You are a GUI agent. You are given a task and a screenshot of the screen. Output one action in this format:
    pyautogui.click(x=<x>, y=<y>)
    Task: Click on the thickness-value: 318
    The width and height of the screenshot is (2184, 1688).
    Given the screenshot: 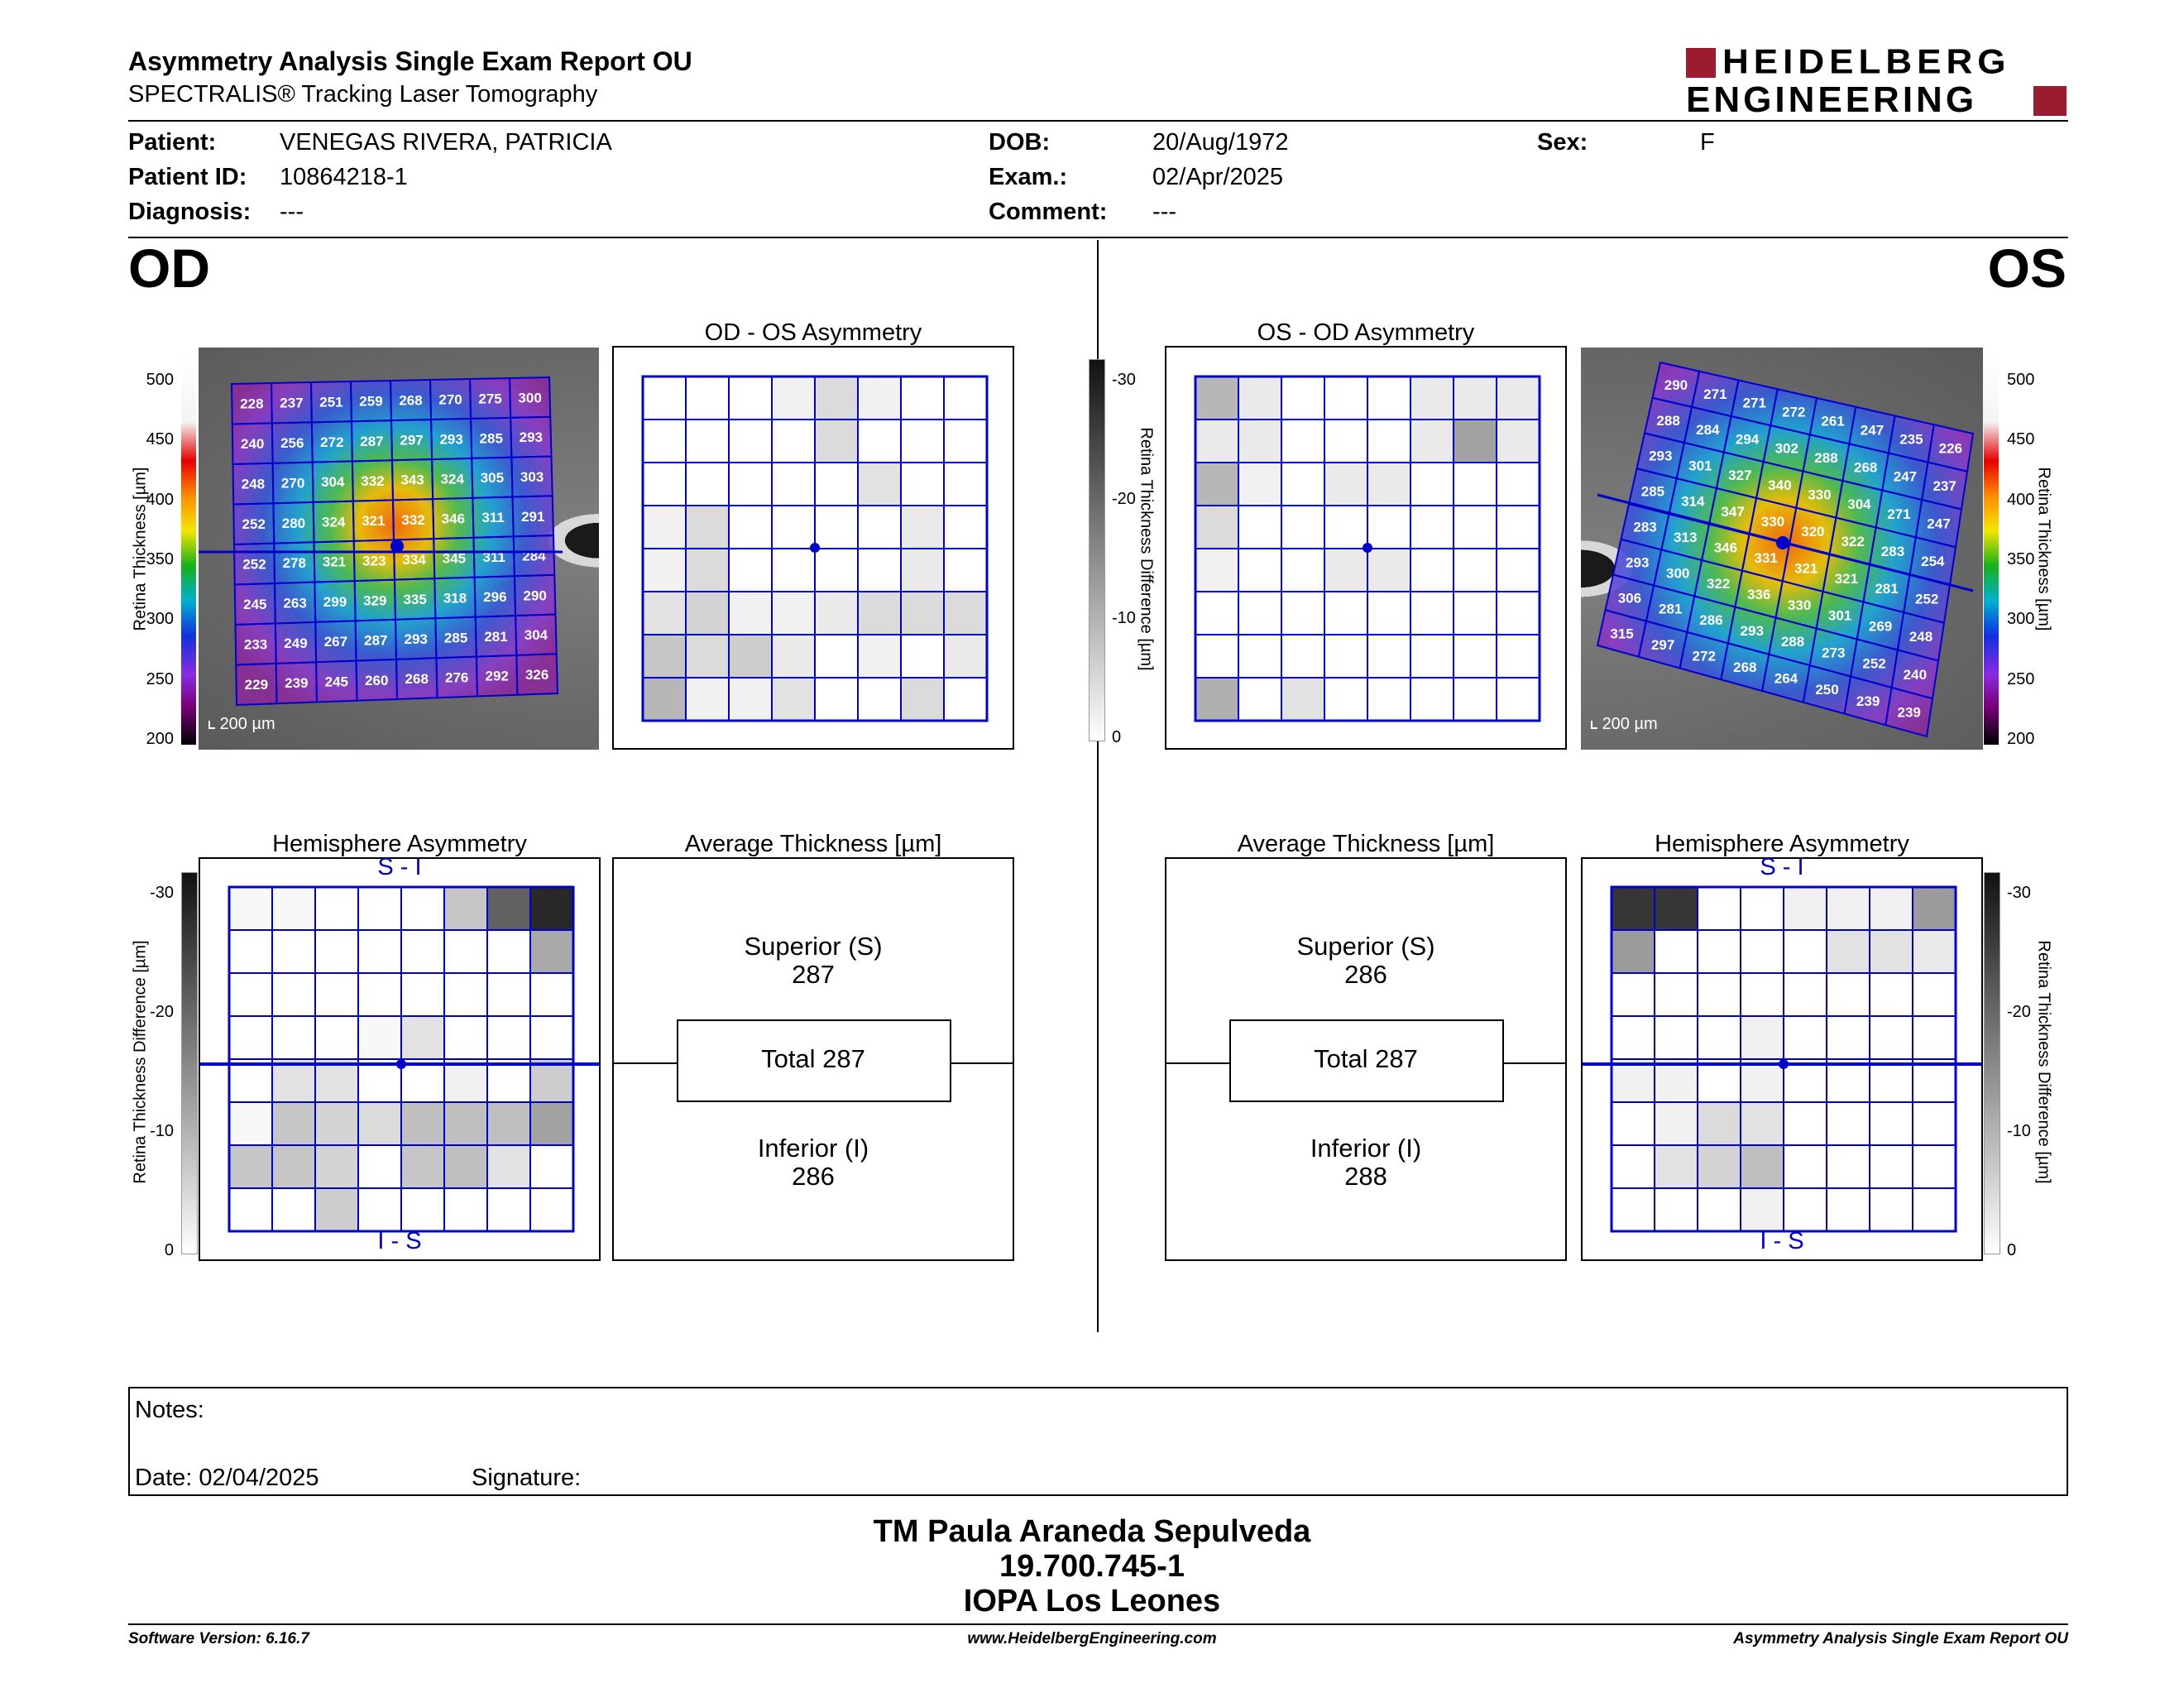 What is the action you would take?
    pyautogui.click(x=455, y=598)
    